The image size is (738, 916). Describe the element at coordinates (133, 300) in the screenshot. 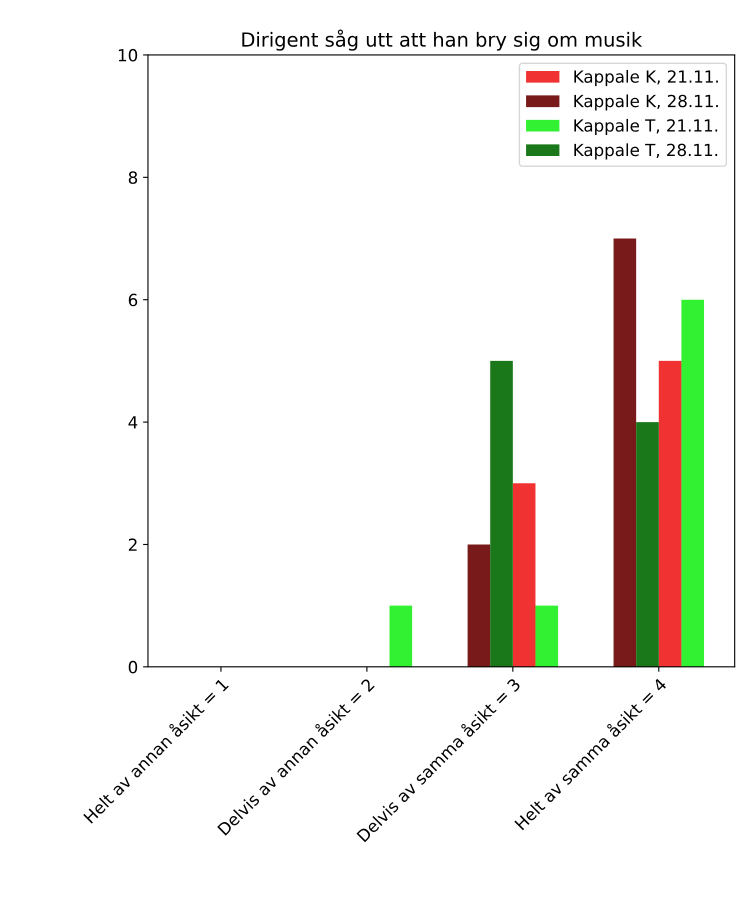

I see `y-tick-label: 6` at that location.